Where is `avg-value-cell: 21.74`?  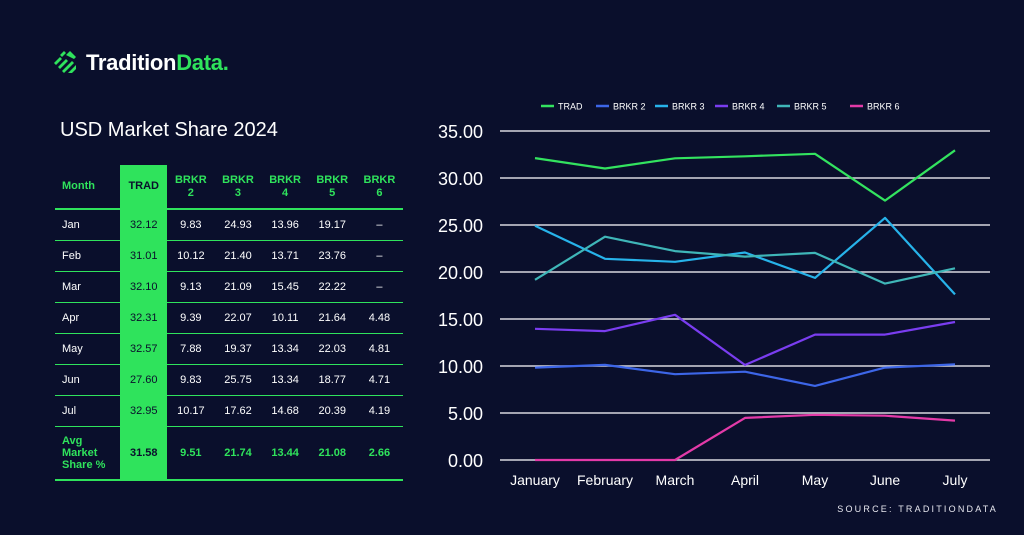
avg-value-cell: 21.74 is located at coordinates (238, 453).